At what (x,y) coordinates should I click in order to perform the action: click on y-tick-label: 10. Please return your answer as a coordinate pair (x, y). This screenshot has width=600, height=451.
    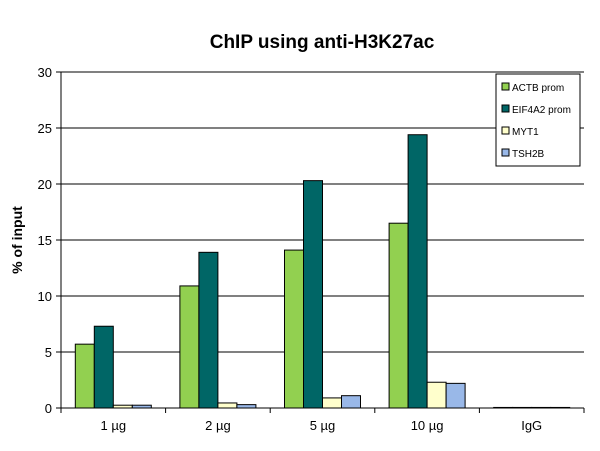
    Looking at the image, I should click on (45, 296).